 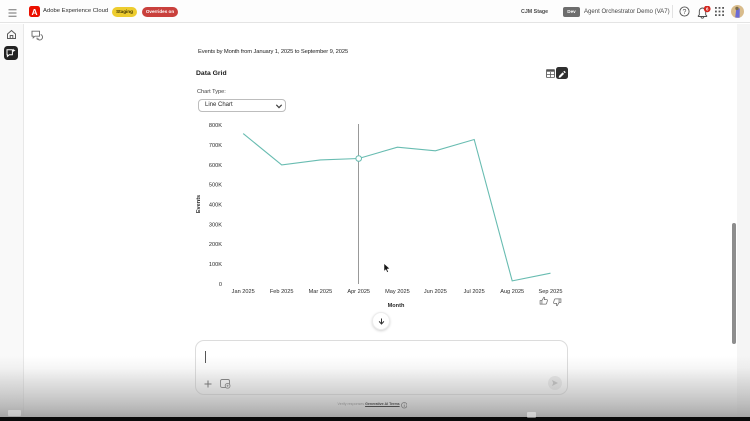 What do you see at coordinates (397, 292) in the screenshot?
I see `svg-text: May 2025` at bounding box center [397, 292].